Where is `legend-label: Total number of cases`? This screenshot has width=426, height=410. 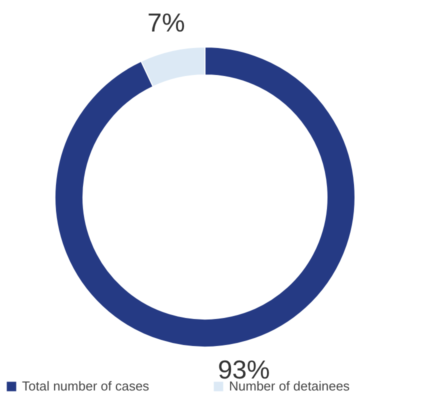
legend-label: Total number of cases is located at coordinates (86, 386).